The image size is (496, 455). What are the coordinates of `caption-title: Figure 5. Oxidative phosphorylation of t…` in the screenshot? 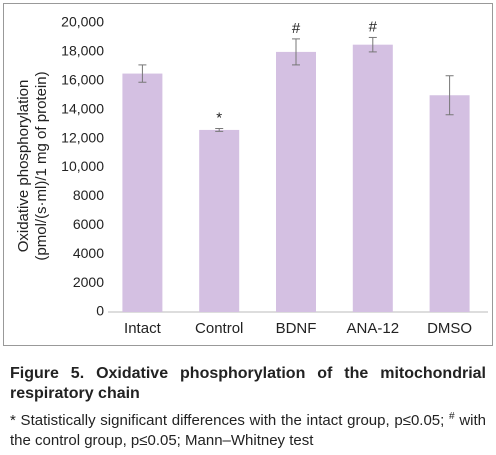 It's located at (248, 383).